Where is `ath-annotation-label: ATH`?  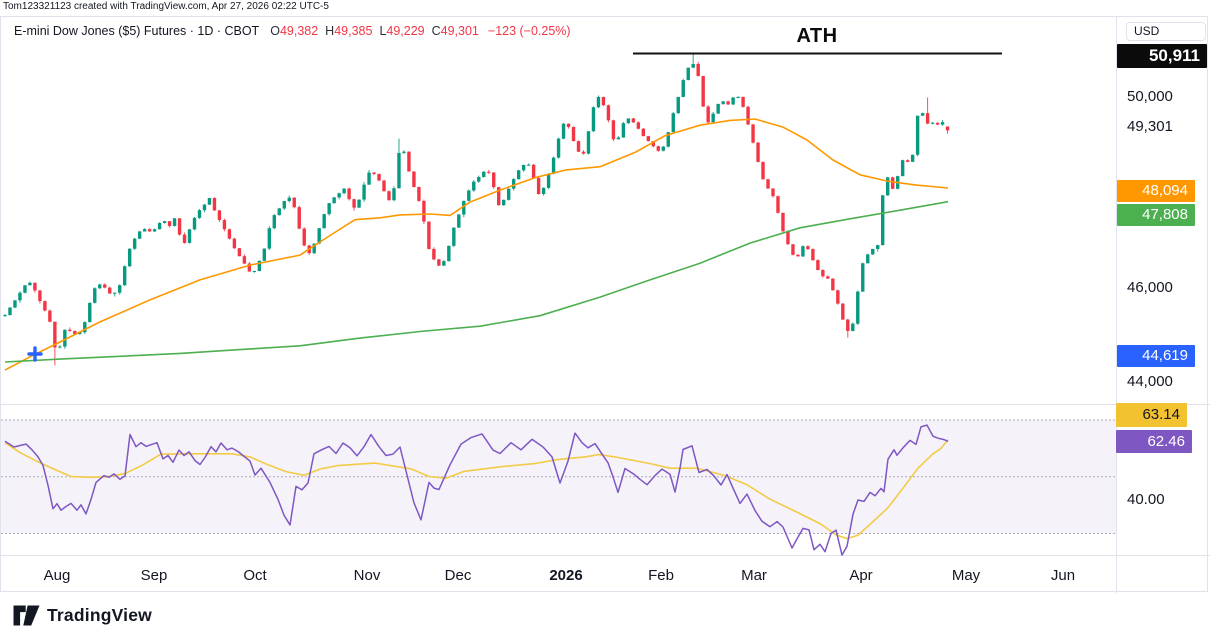 ath-annotation-label: ATH is located at coordinates (817, 36).